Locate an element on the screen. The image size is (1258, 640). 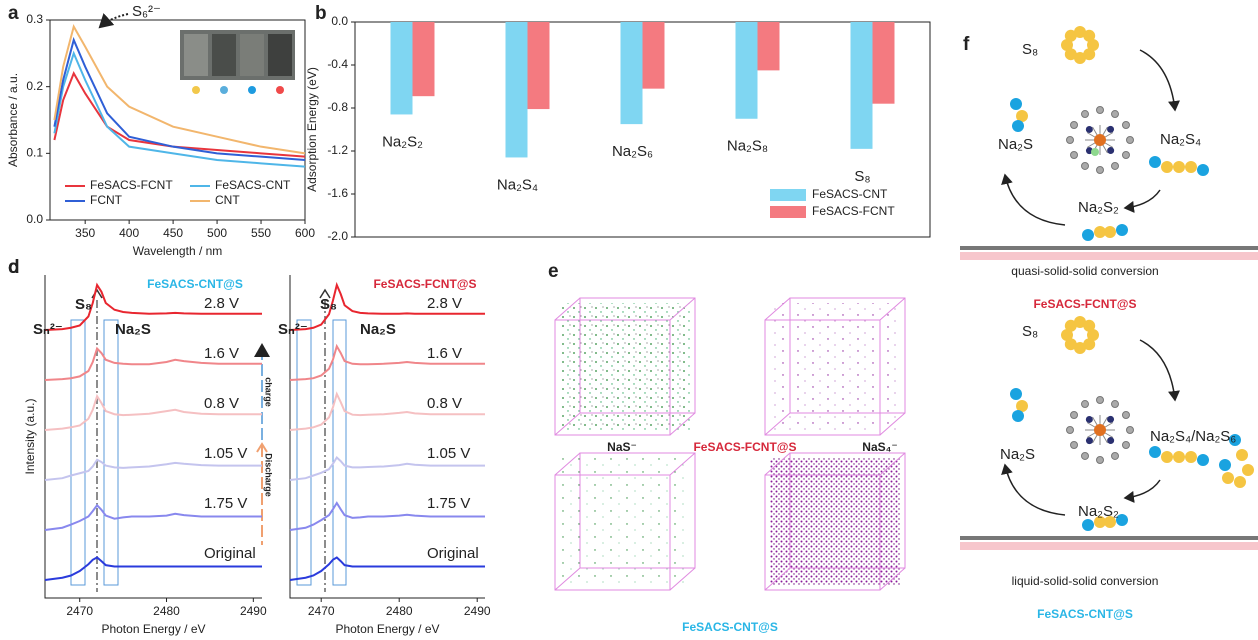
chlorine is located at coordinates (1095, 152).